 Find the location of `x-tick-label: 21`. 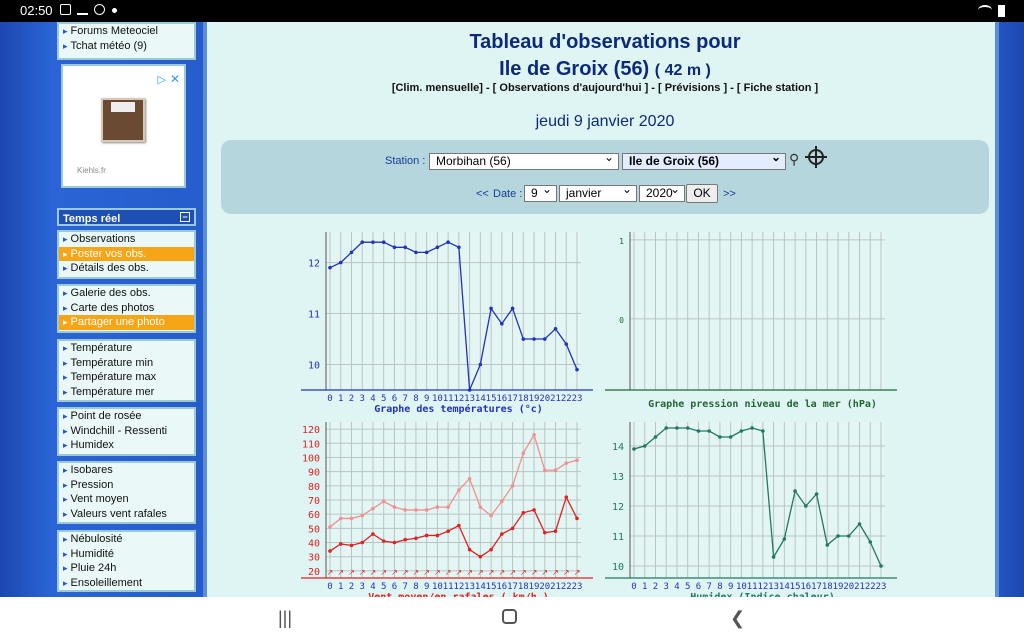

x-tick-label: 21 is located at coordinates (859, 587).